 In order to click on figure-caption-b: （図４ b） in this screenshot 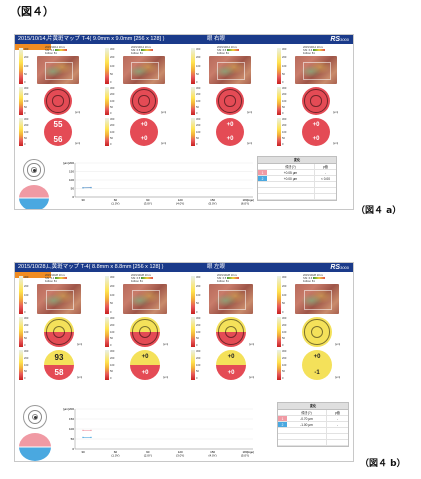, I will do `click(383, 464)`.